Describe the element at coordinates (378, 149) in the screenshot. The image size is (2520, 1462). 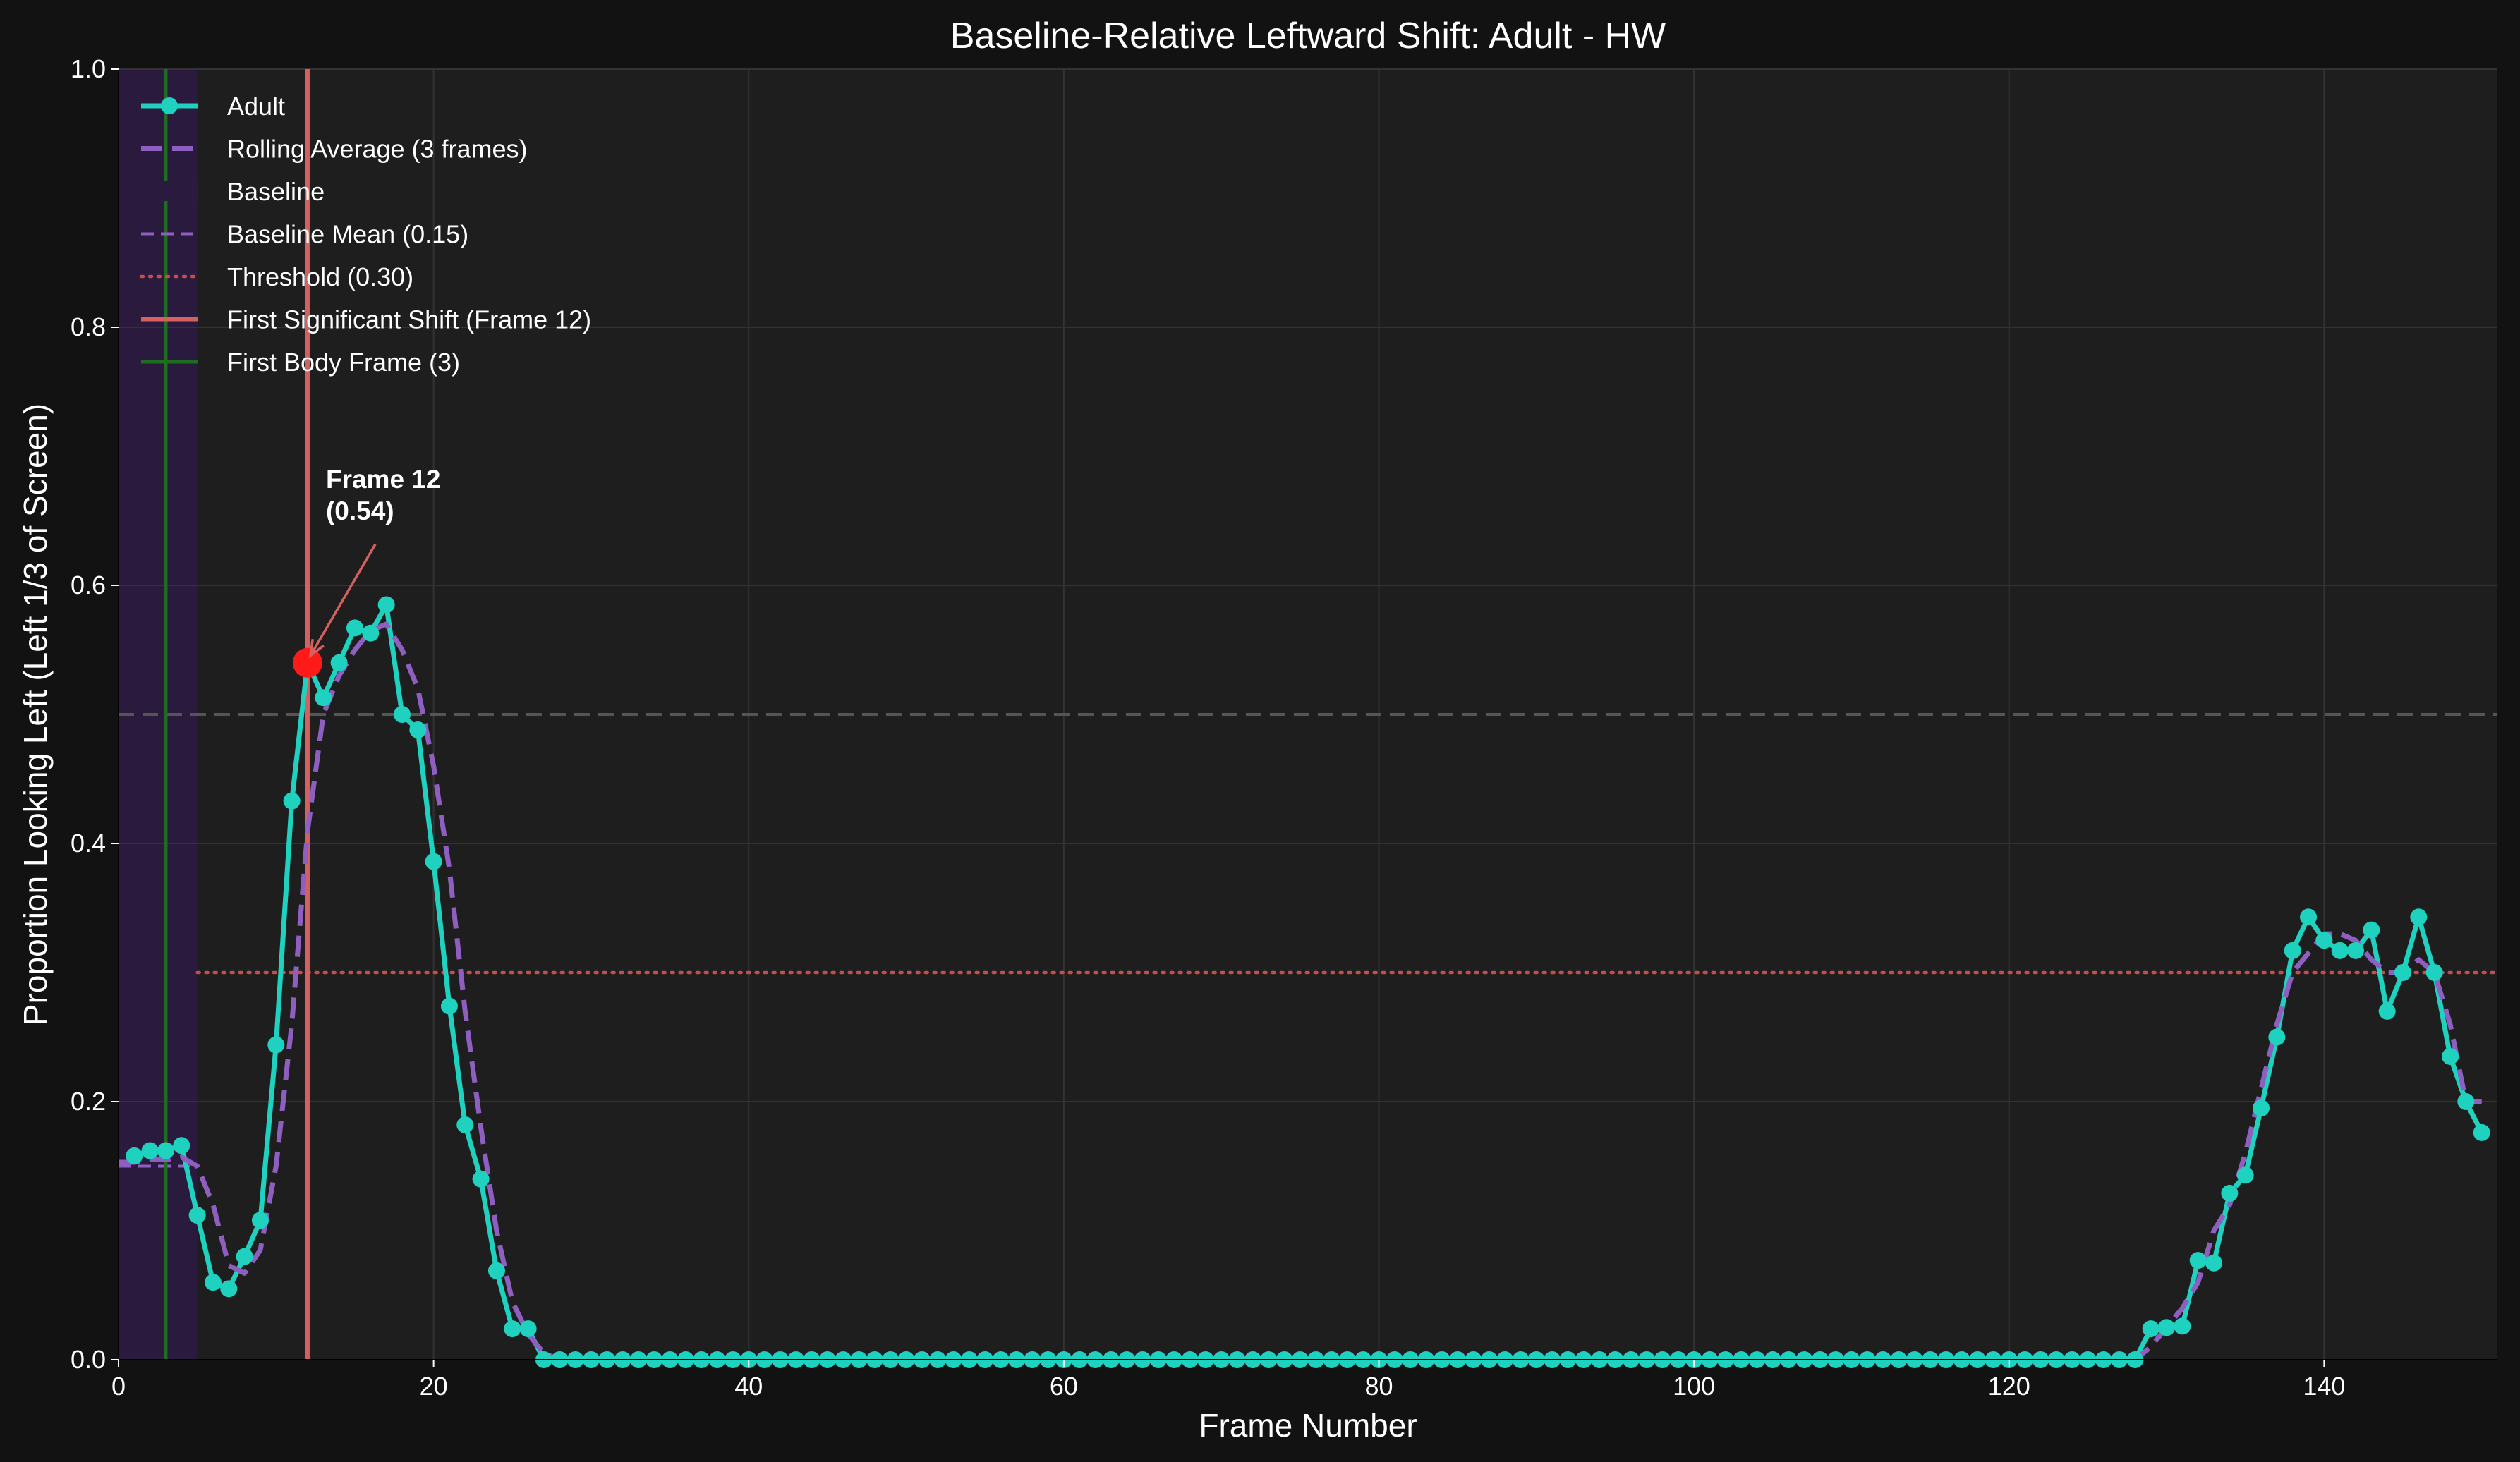
I see `legend-label: Rolling Average (3 frames)` at that location.